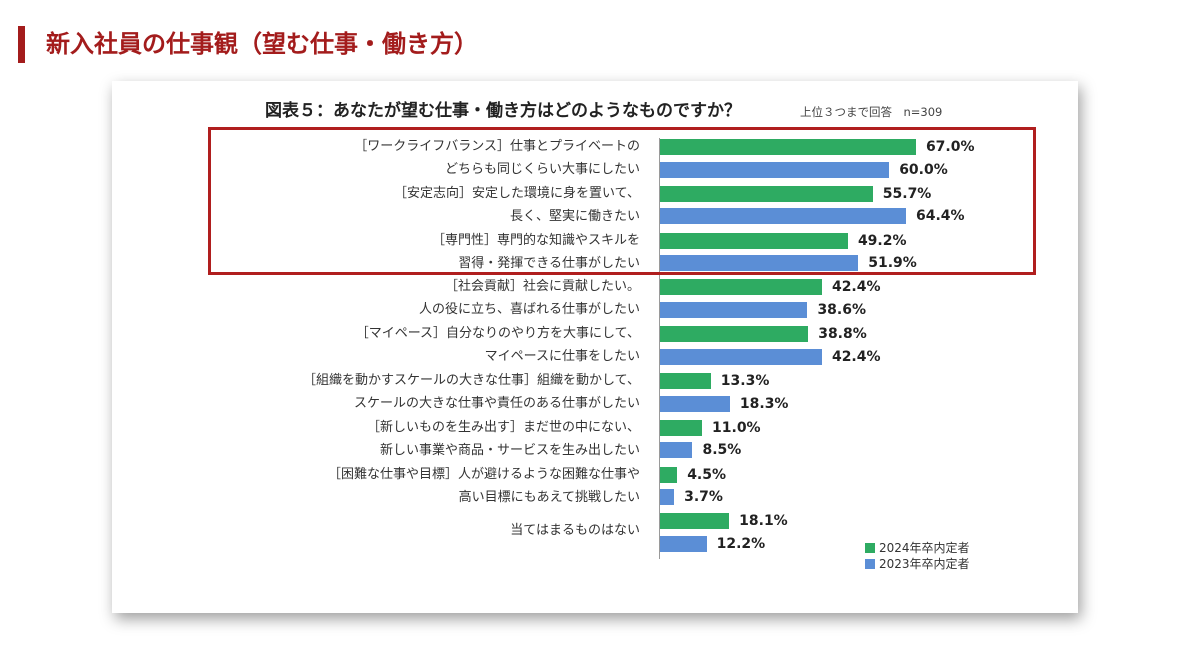 The height and width of the screenshot is (646, 1182). Describe the element at coordinates (21, 44) in the screenshot. I see `title-accent-bar` at that location.